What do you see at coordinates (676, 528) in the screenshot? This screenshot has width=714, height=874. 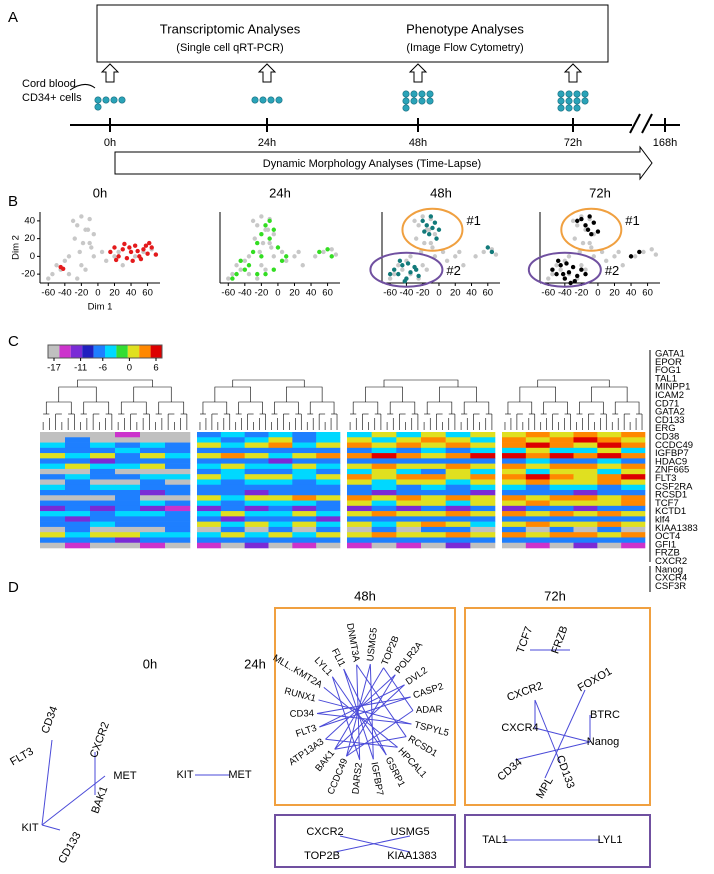 I see `gene-label: KIAA1383` at bounding box center [676, 528].